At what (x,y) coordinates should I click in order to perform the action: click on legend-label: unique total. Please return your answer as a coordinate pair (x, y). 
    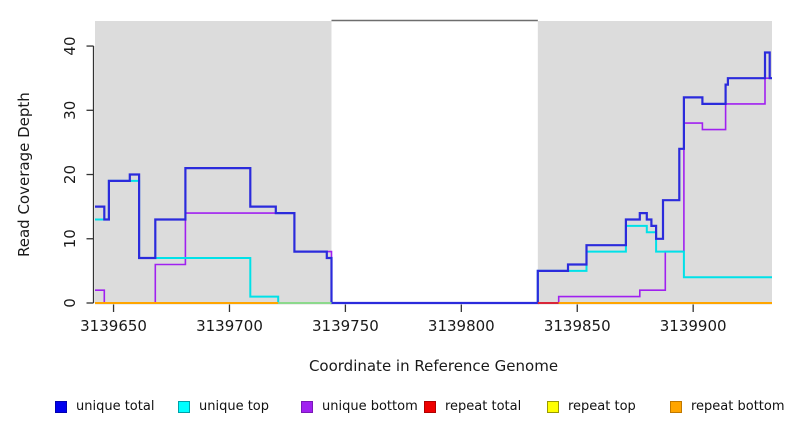
    Looking at the image, I should click on (115, 406).